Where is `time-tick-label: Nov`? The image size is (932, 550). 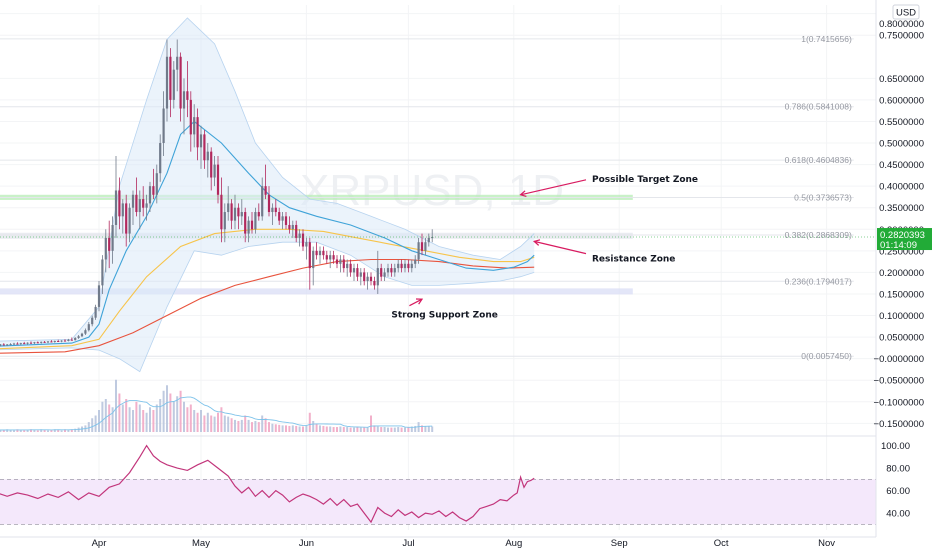
time-tick-label: Nov is located at coordinates (826, 543).